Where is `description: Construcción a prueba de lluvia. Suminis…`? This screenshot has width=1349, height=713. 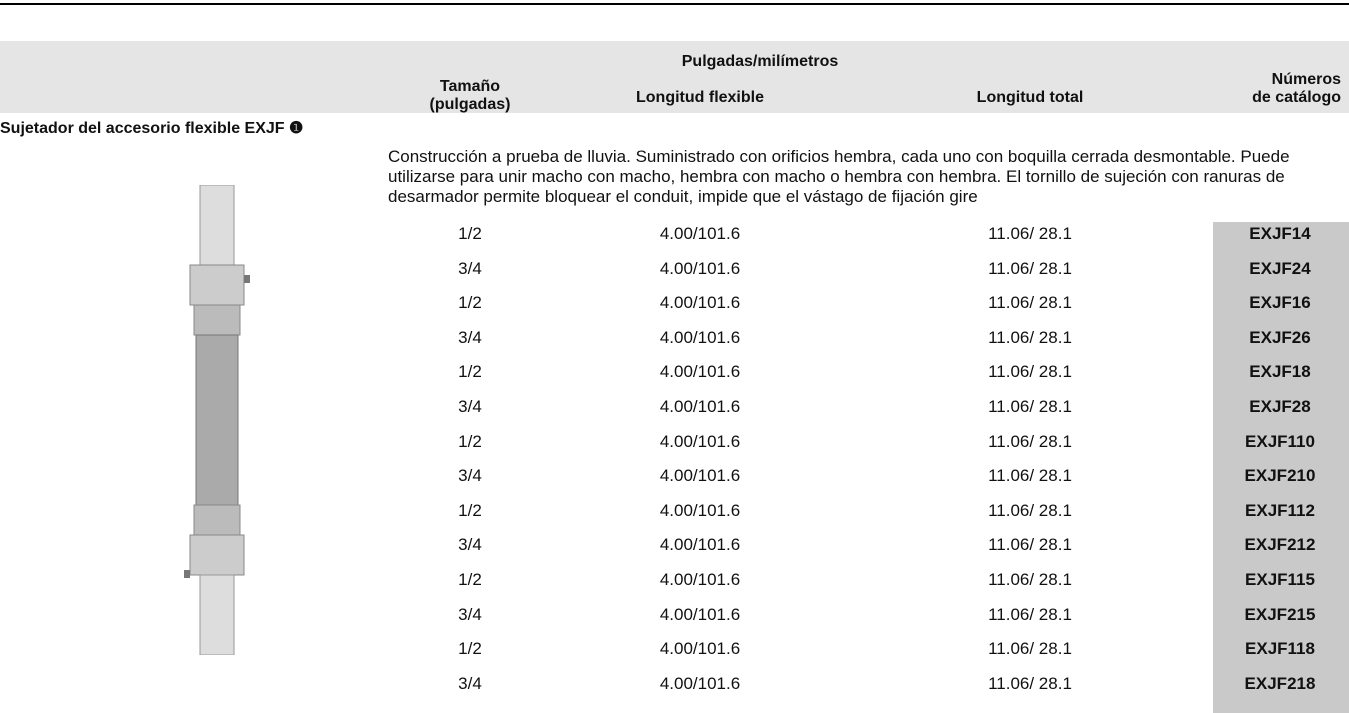 description: Construcción a prueba de lluvia. Suminis… is located at coordinates (839, 176).